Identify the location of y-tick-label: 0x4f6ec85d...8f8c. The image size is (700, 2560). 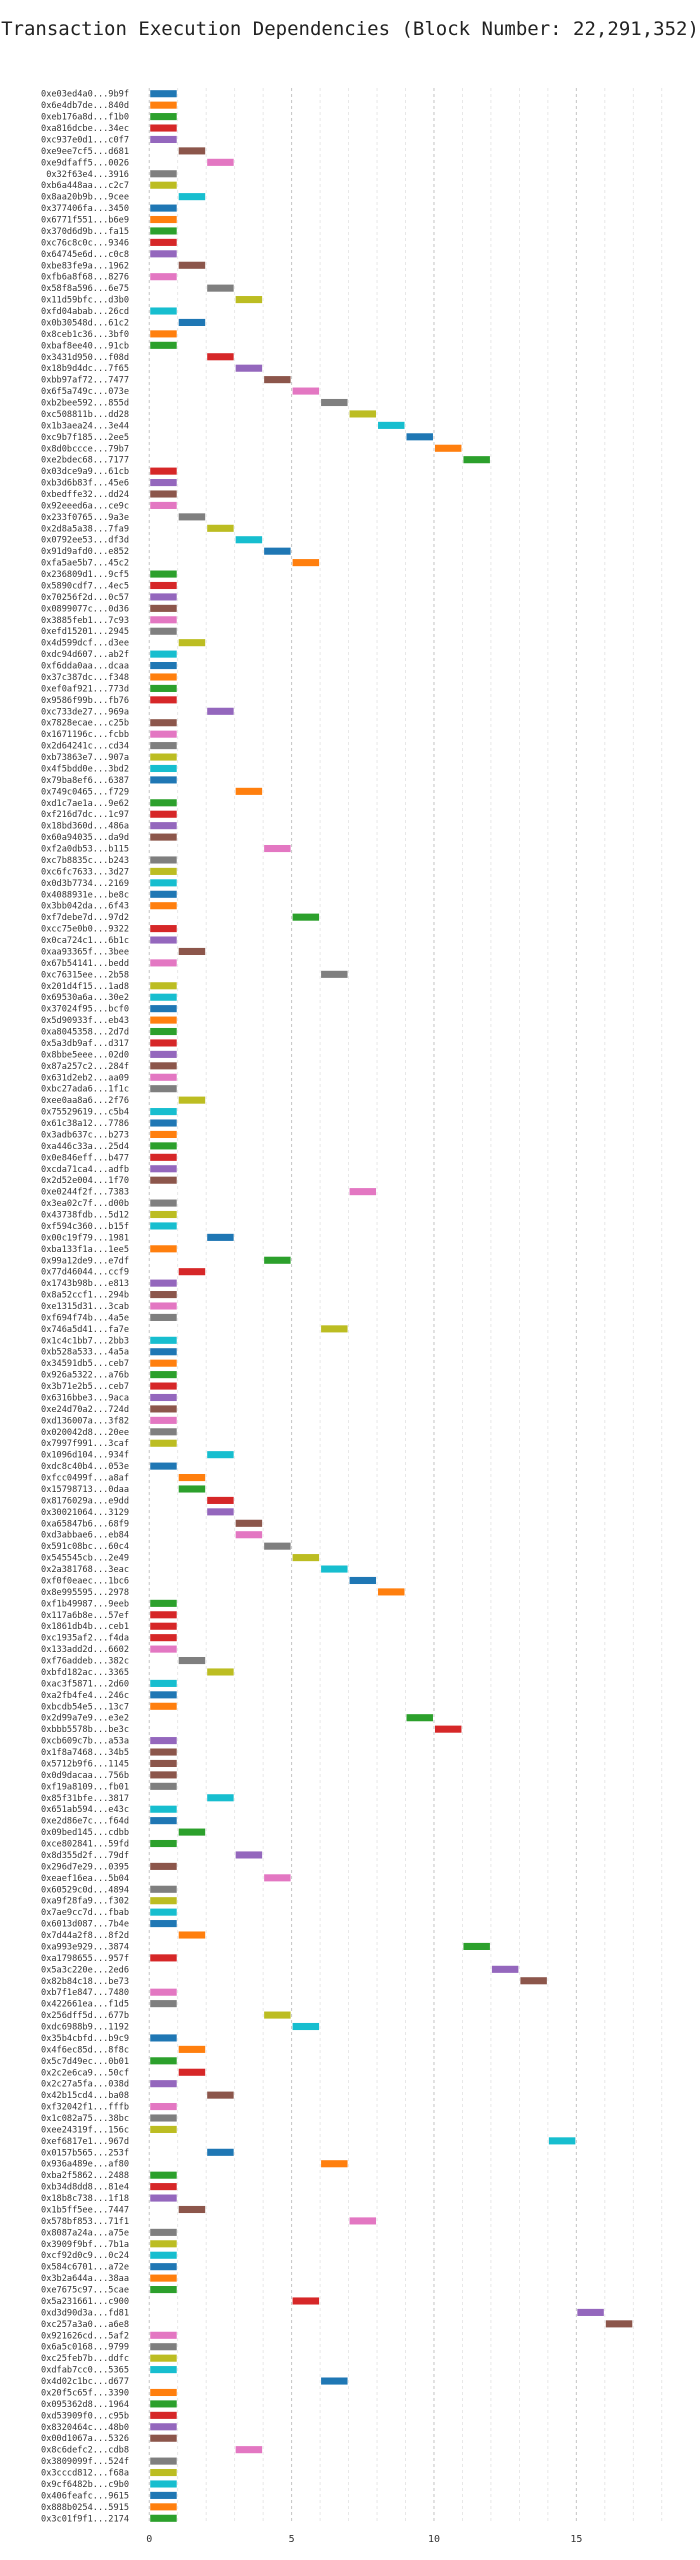
(85, 2050).